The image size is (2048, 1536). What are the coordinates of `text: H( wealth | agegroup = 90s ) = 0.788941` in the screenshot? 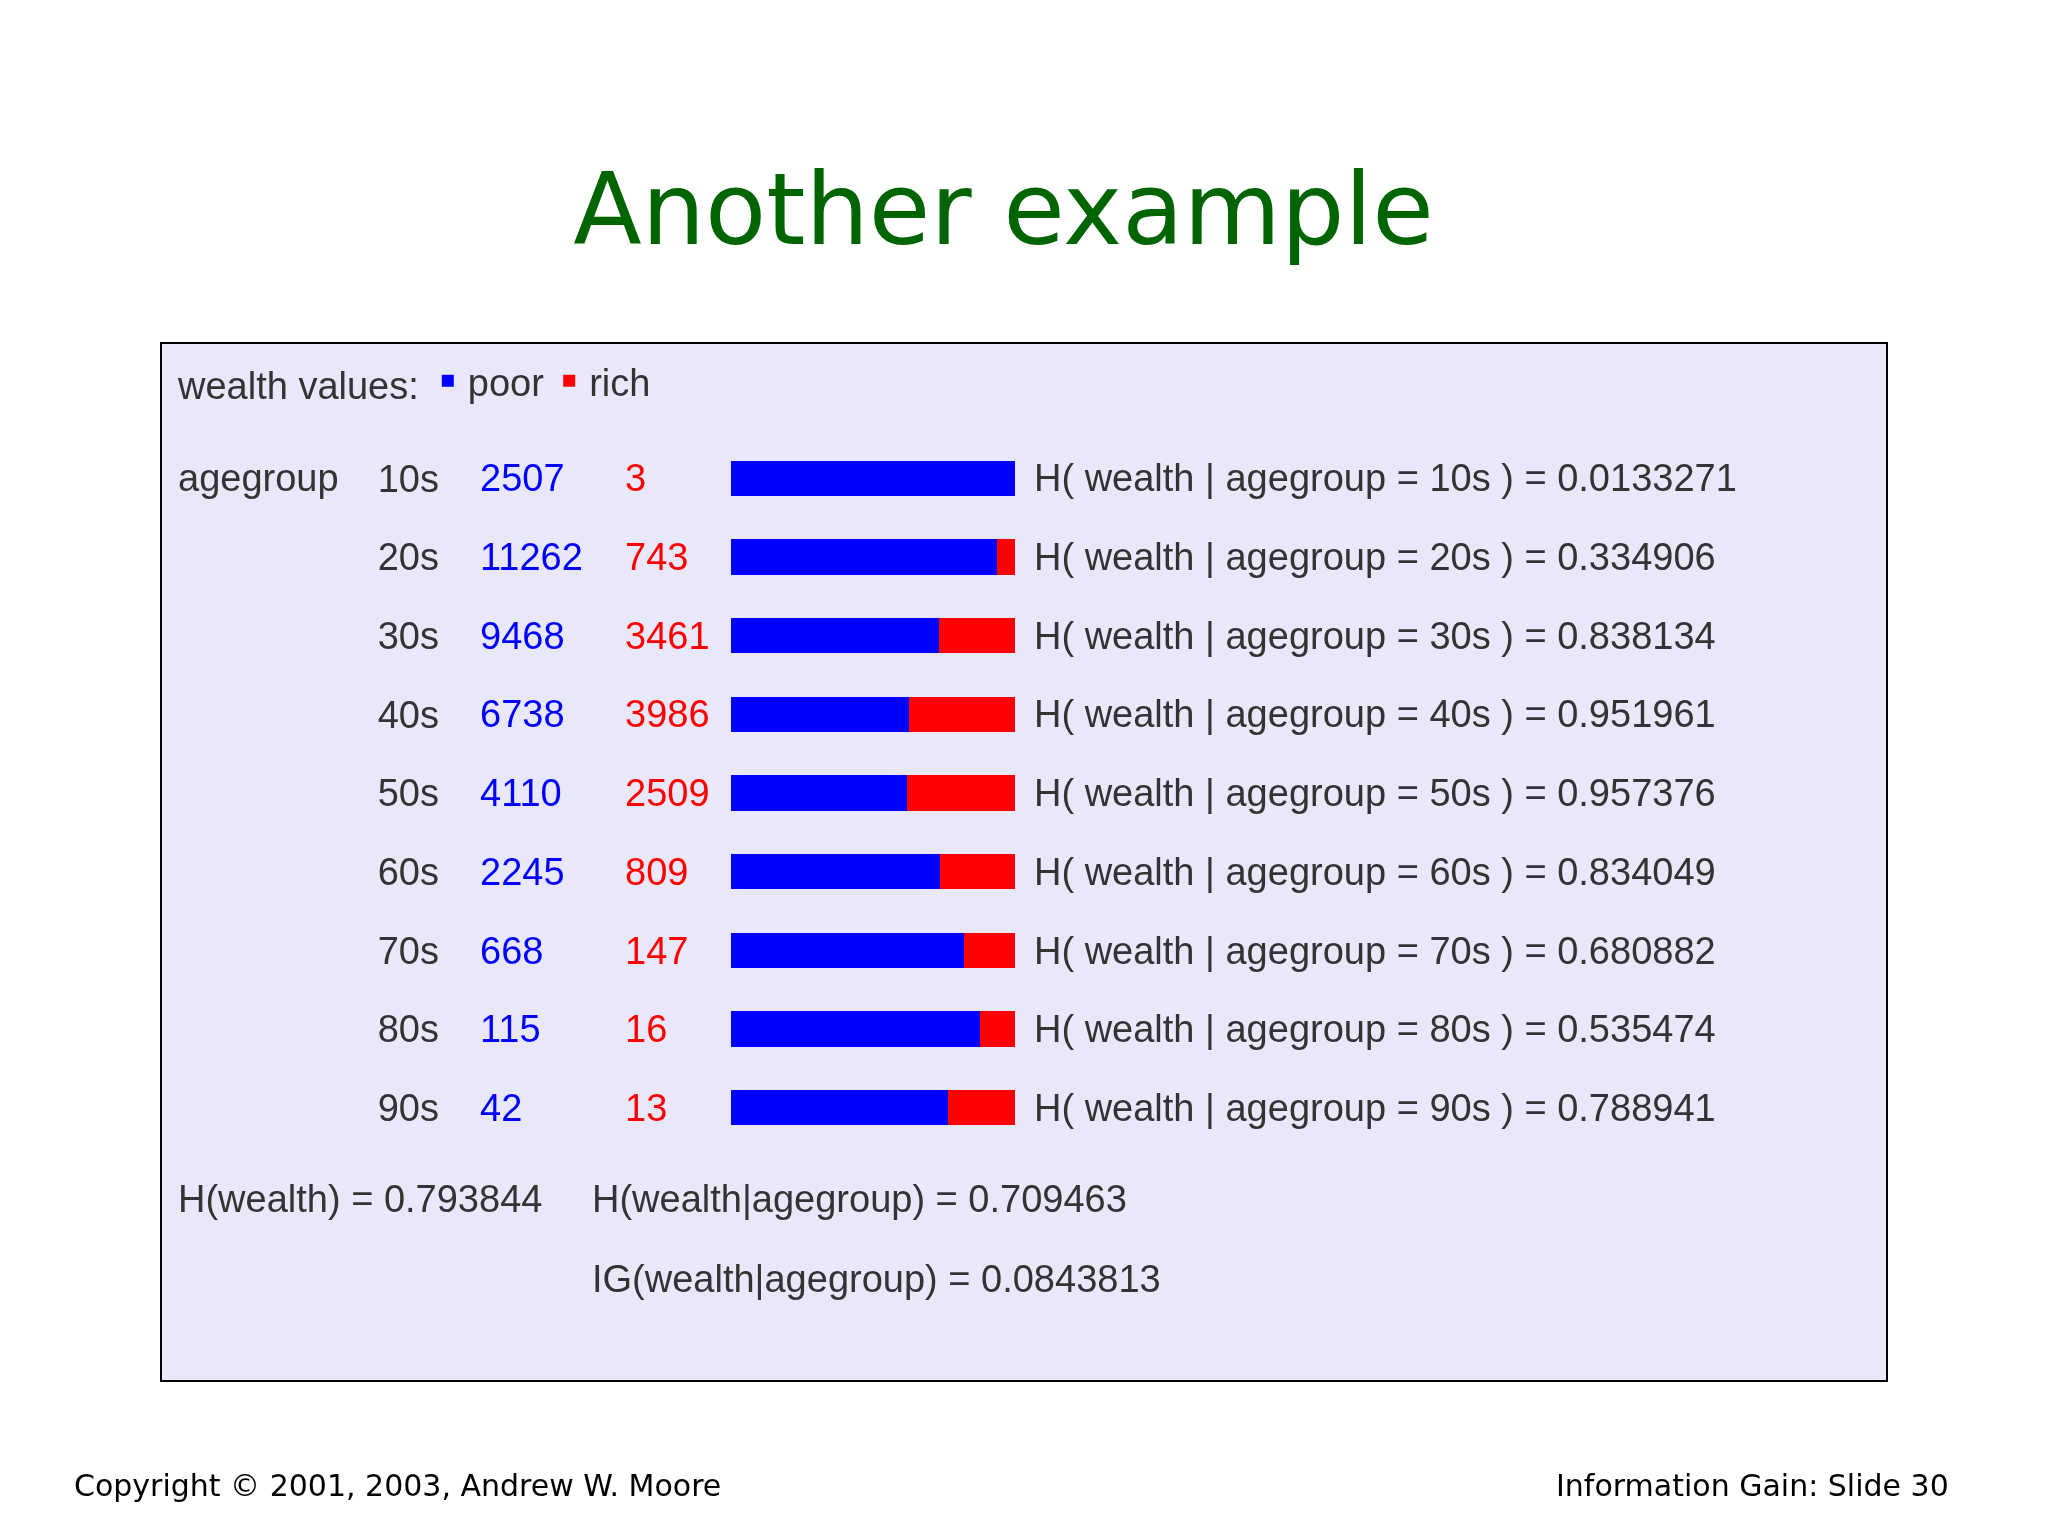 It's located at (1375, 1108).